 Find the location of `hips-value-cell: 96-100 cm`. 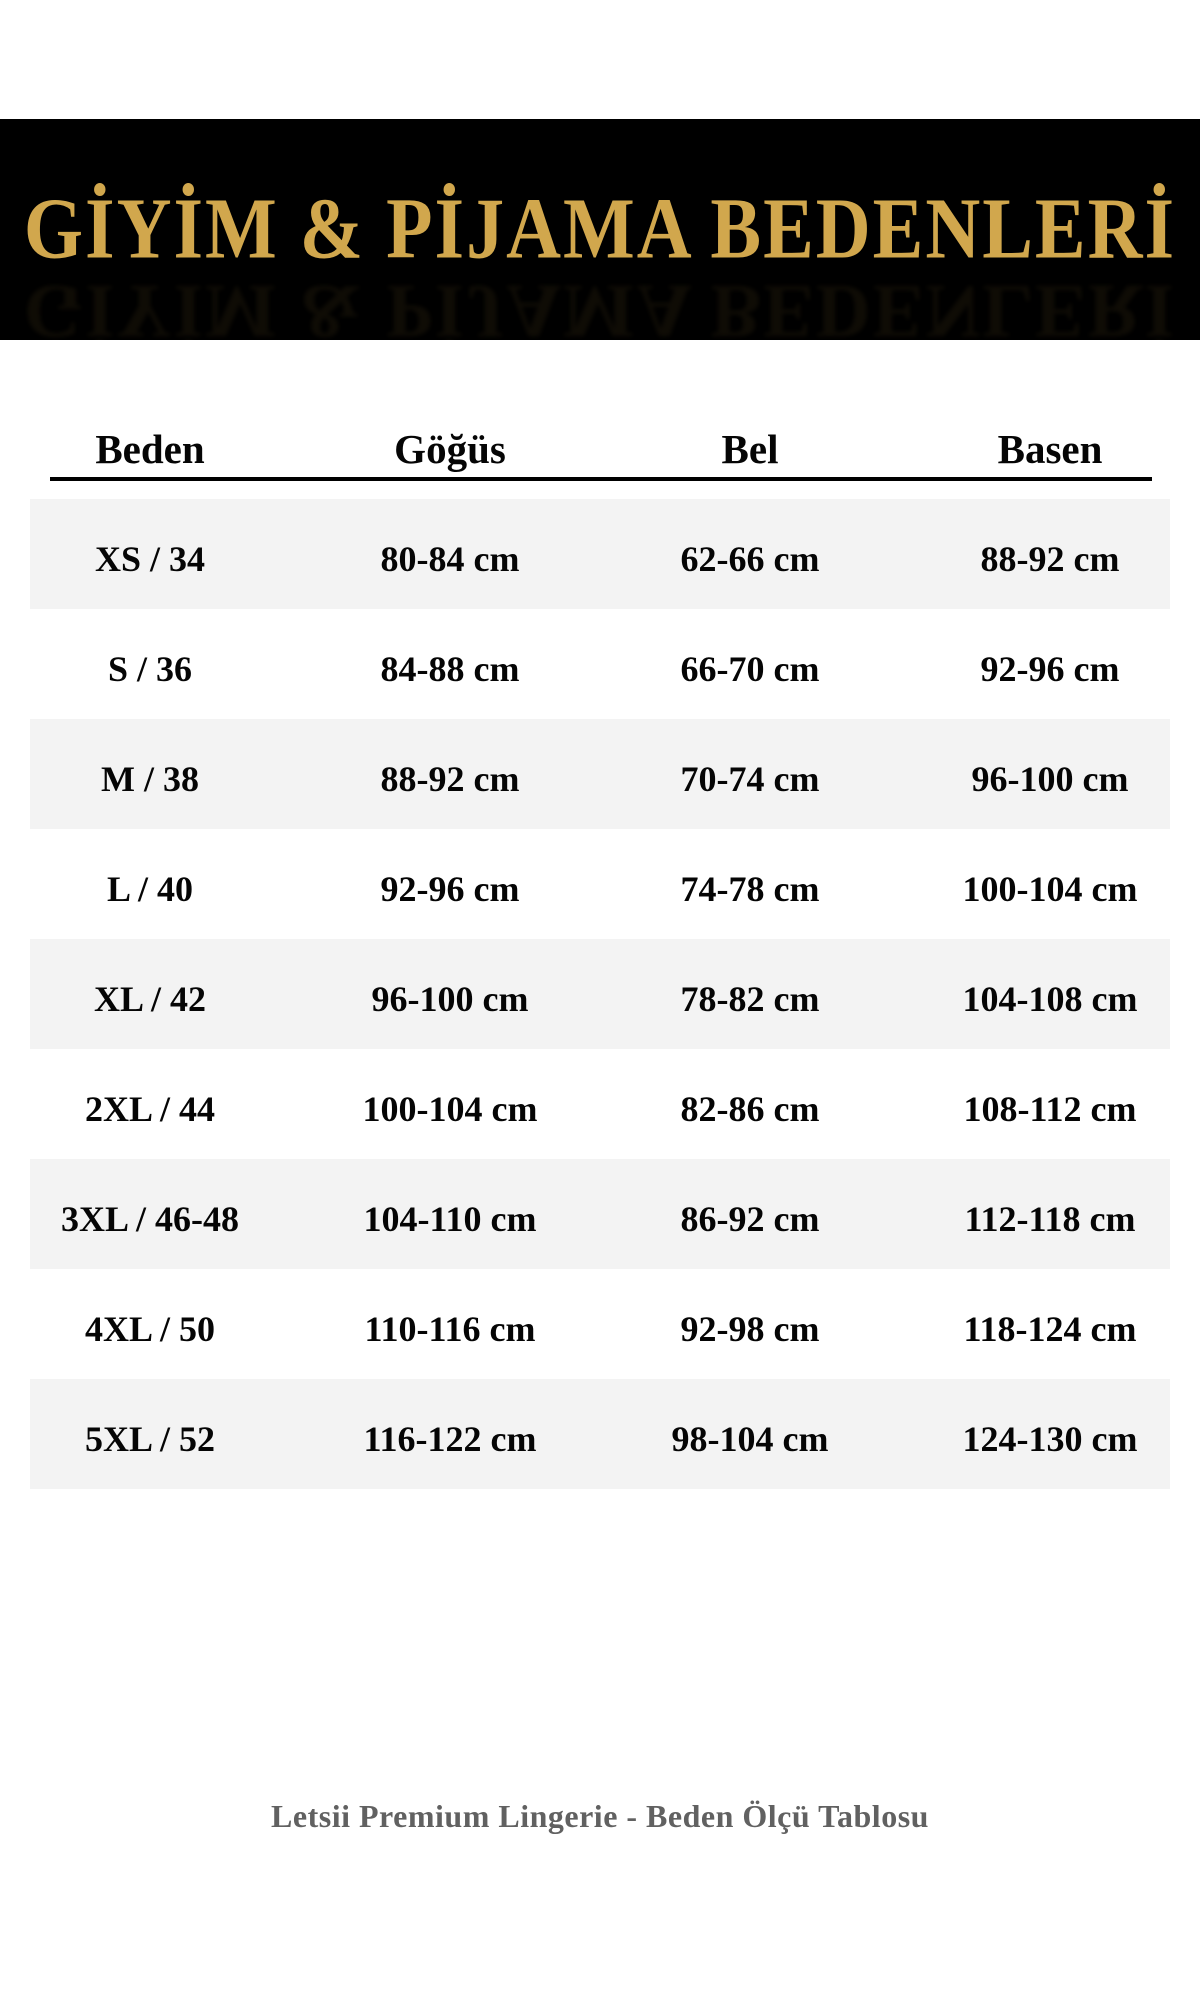

hips-value-cell: 96-100 cm is located at coordinates (1050, 779).